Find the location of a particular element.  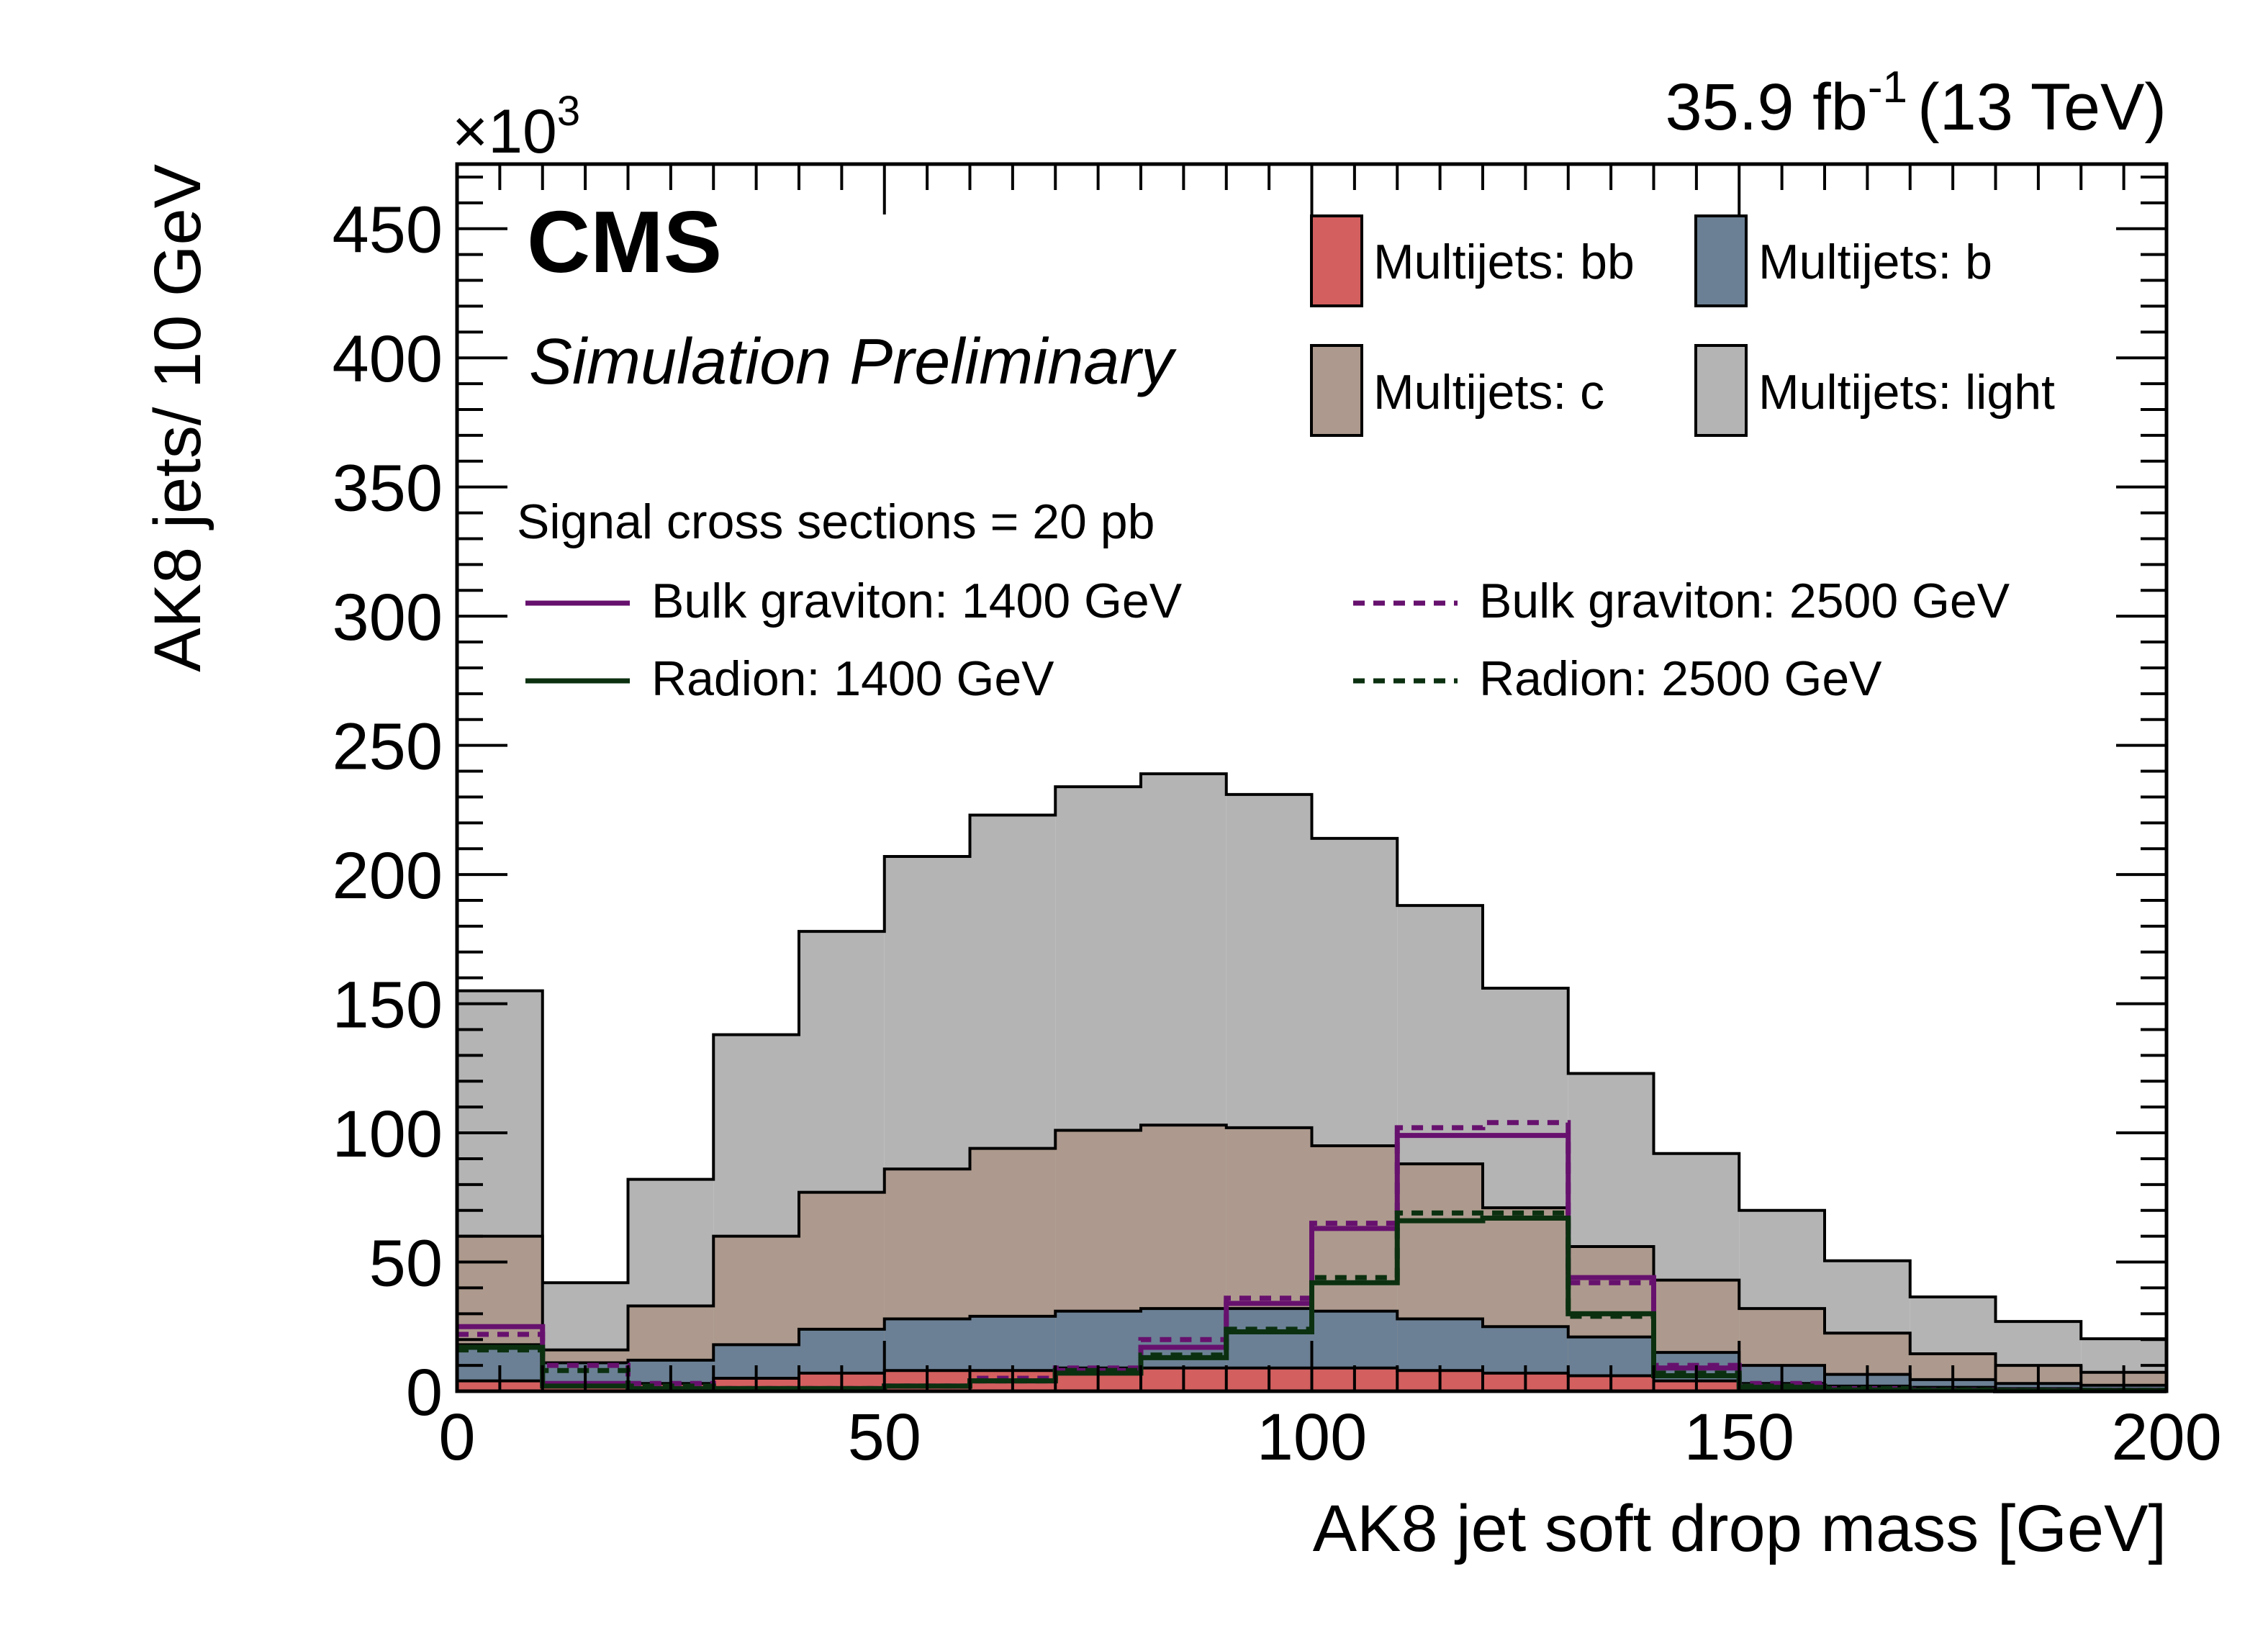

y-multiplier-exponent: 3 is located at coordinates (568, 111).